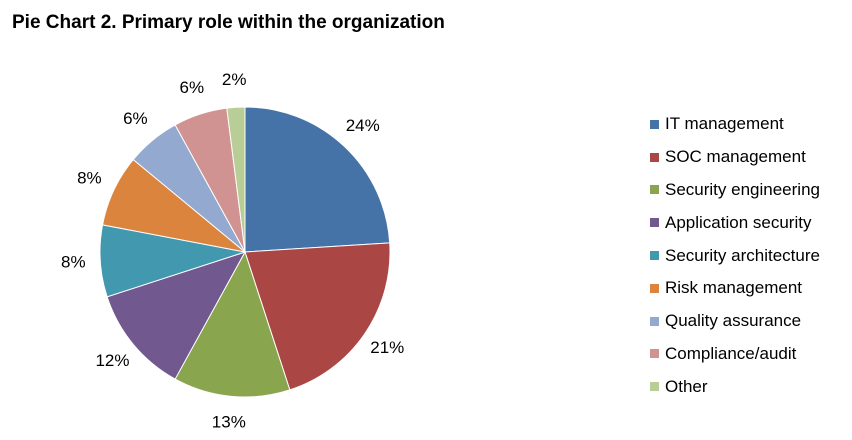 This screenshot has width=852, height=440. What do you see at coordinates (742, 189) in the screenshot?
I see `legend-label: Security engineering` at bounding box center [742, 189].